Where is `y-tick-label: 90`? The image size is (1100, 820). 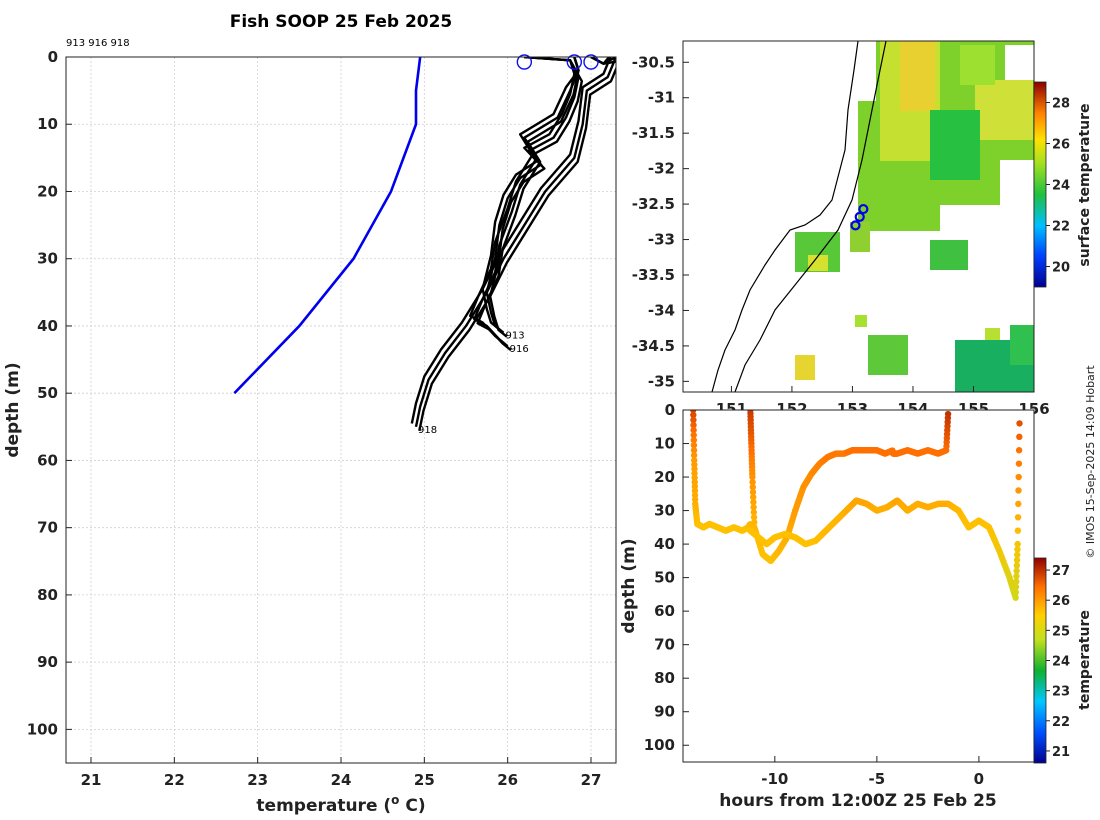 y-tick-label: 90 is located at coordinates (664, 712).